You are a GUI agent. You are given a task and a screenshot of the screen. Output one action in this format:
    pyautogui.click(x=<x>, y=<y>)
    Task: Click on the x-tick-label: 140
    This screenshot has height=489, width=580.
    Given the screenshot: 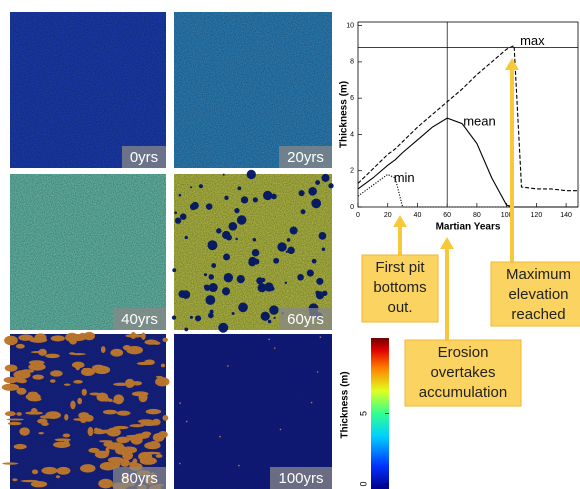 What is the action you would take?
    pyautogui.click(x=566, y=215)
    